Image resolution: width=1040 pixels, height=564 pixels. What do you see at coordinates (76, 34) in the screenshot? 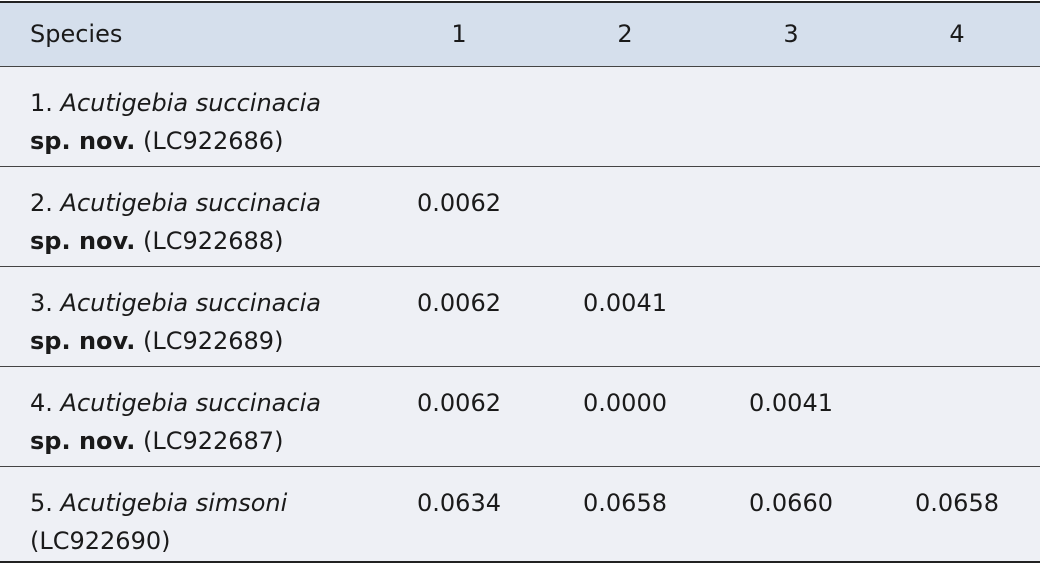
I see `header-cell: Species` at bounding box center [76, 34].